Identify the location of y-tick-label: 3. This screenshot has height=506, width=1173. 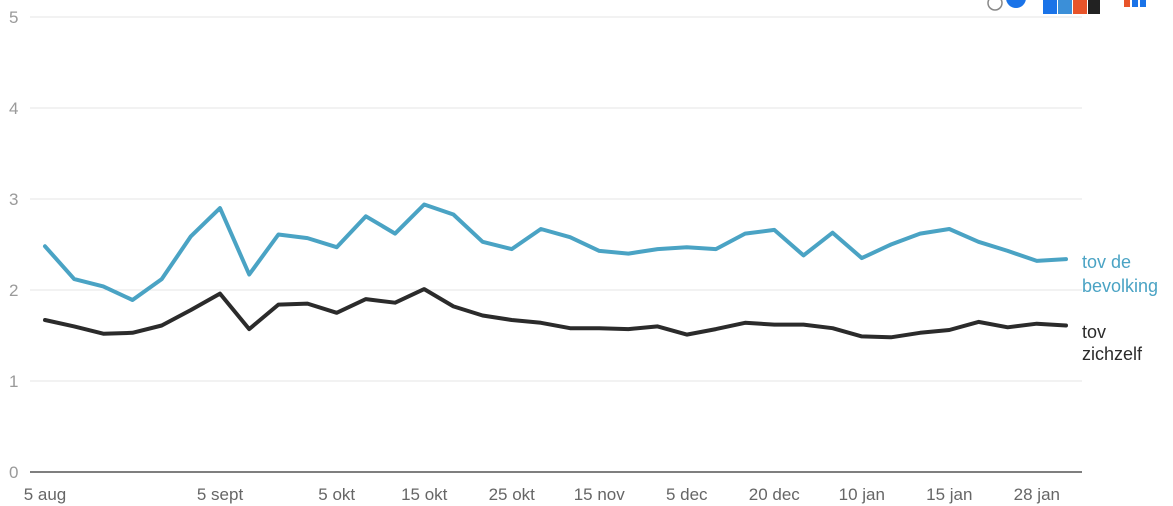
(13, 199).